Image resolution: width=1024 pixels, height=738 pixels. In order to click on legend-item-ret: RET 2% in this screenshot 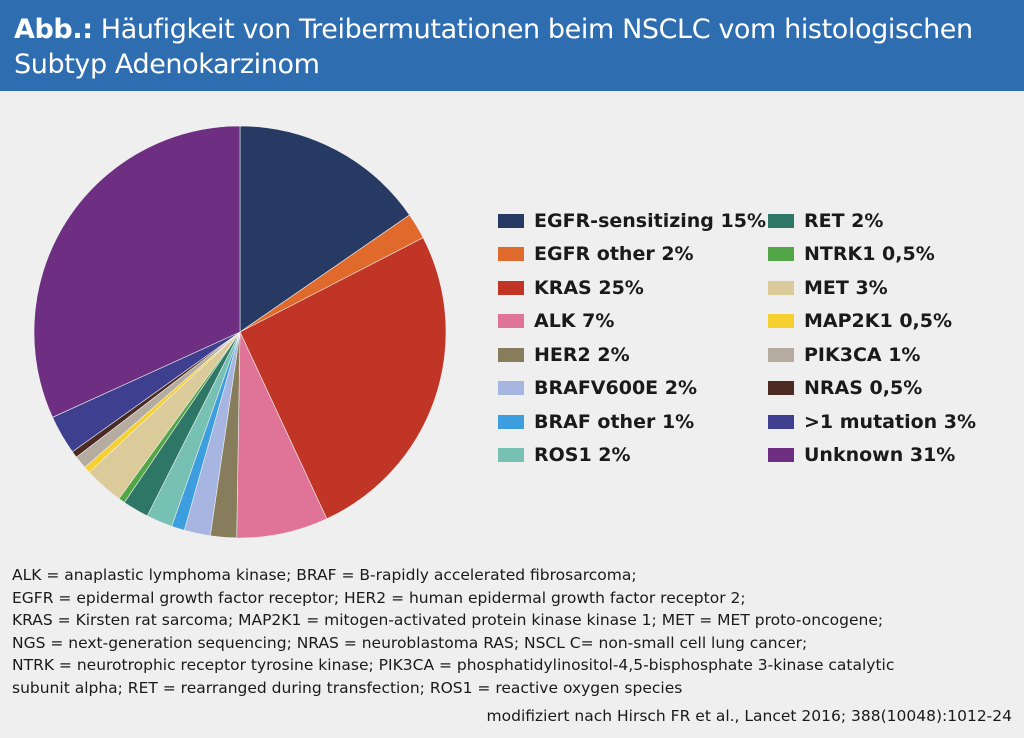, I will do `click(872, 221)`.